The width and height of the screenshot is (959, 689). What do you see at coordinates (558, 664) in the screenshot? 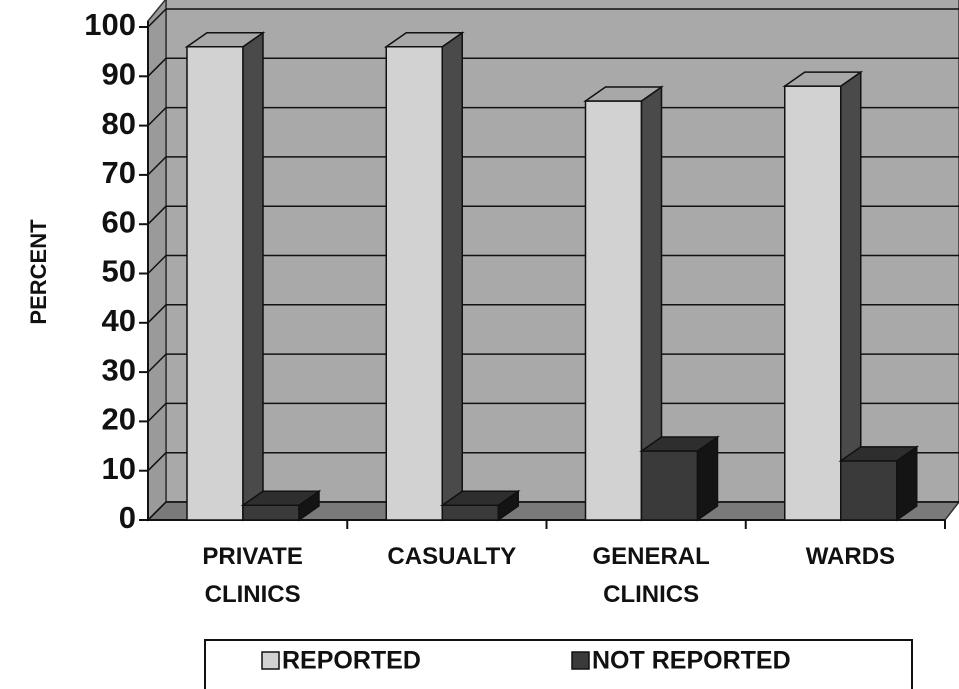
I see `legend-box` at bounding box center [558, 664].